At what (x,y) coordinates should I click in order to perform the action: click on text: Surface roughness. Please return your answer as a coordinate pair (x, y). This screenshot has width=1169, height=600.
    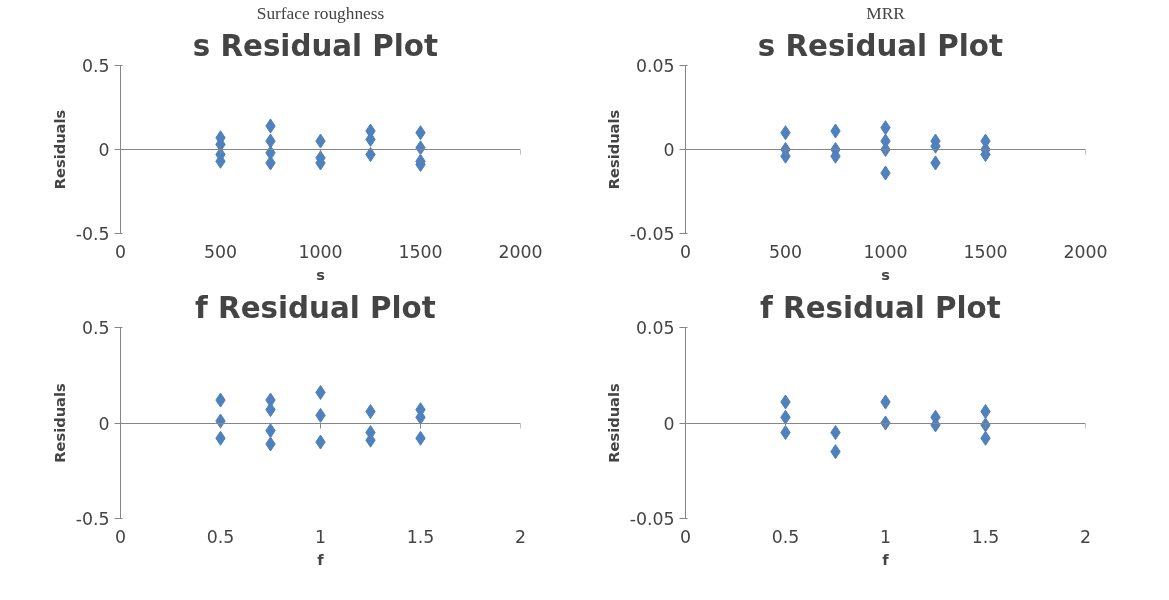
    Looking at the image, I should click on (320, 13).